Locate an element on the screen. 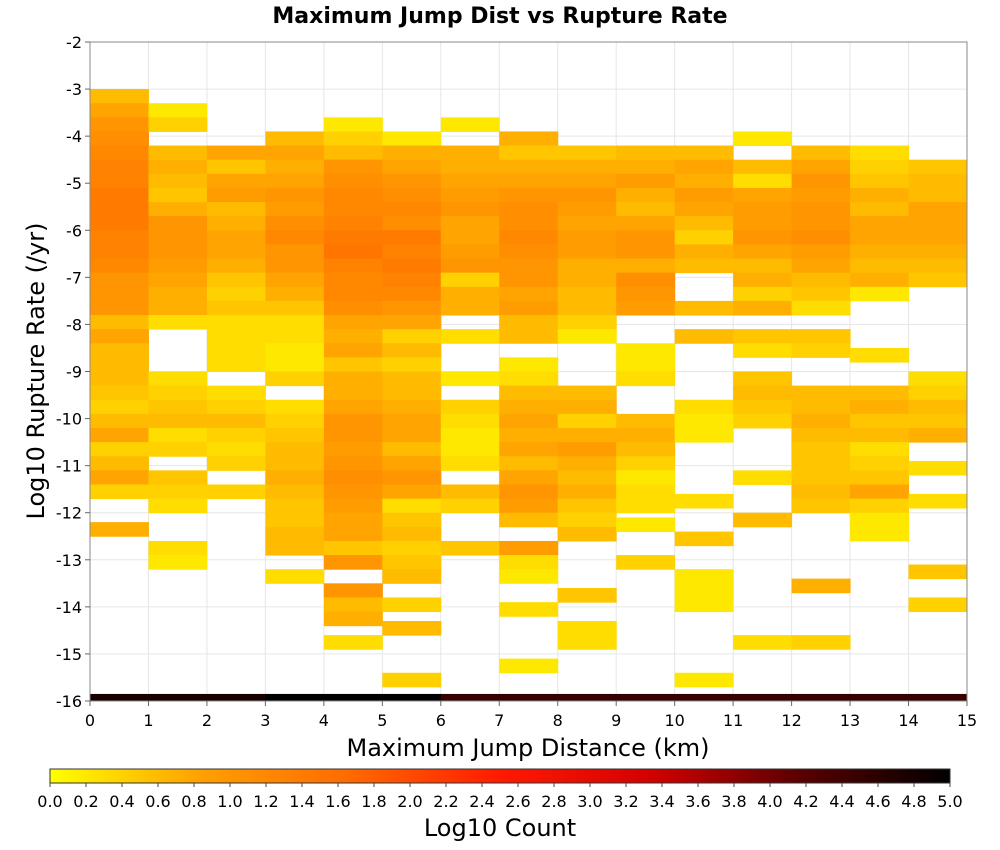 The width and height of the screenshot is (1000, 850). colorbar-tick-label: 4.8 is located at coordinates (913, 801).